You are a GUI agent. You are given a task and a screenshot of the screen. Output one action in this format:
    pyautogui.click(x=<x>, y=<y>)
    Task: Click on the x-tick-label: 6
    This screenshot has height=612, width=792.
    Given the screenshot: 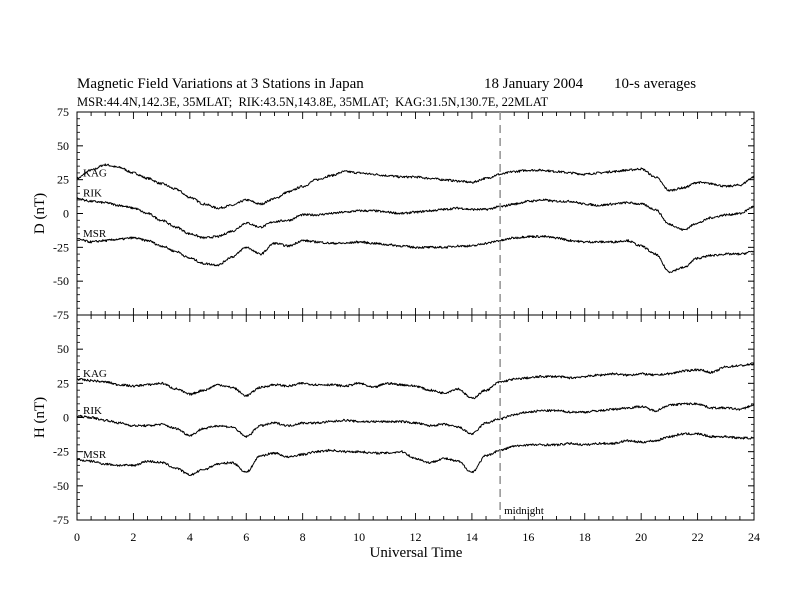 What is the action you would take?
    pyautogui.click(x=246, y=537)
    